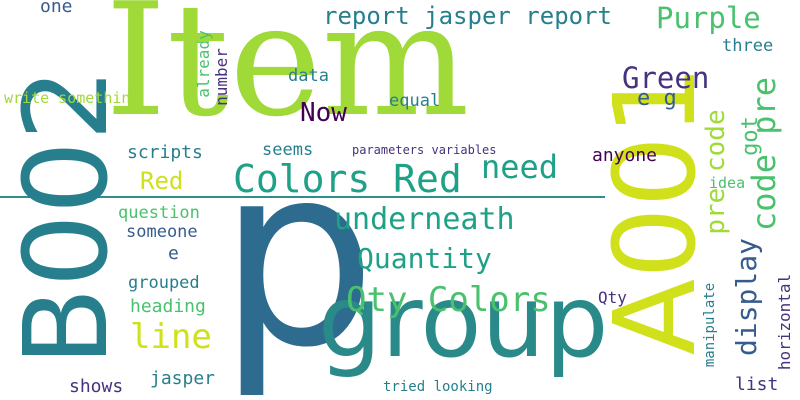 This screenshot has width=800, height=400. What do you see at coordinates (221, 77) in the screenshot?
I see `word-number: number` at bounding box center [221, 77].